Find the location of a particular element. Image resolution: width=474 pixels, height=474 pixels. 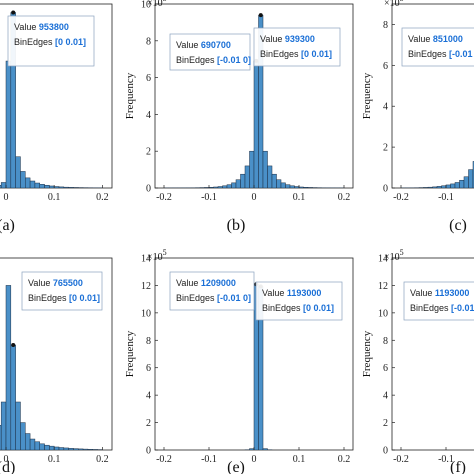

datatip-value-e: Value 1193000 is located at coordinates (291, 293).